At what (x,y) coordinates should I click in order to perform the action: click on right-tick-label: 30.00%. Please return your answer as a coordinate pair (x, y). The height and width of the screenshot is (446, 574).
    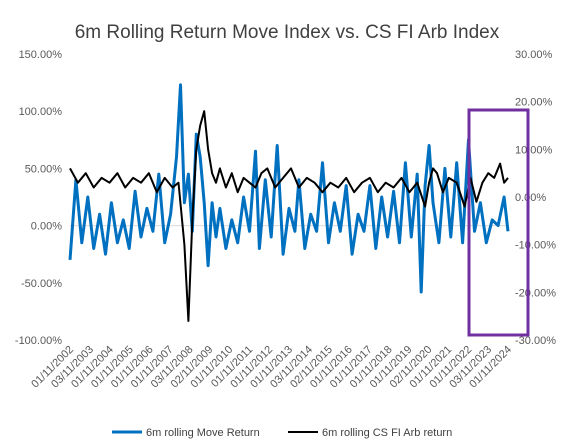
    Looking at the image, I should click on (534, 55).